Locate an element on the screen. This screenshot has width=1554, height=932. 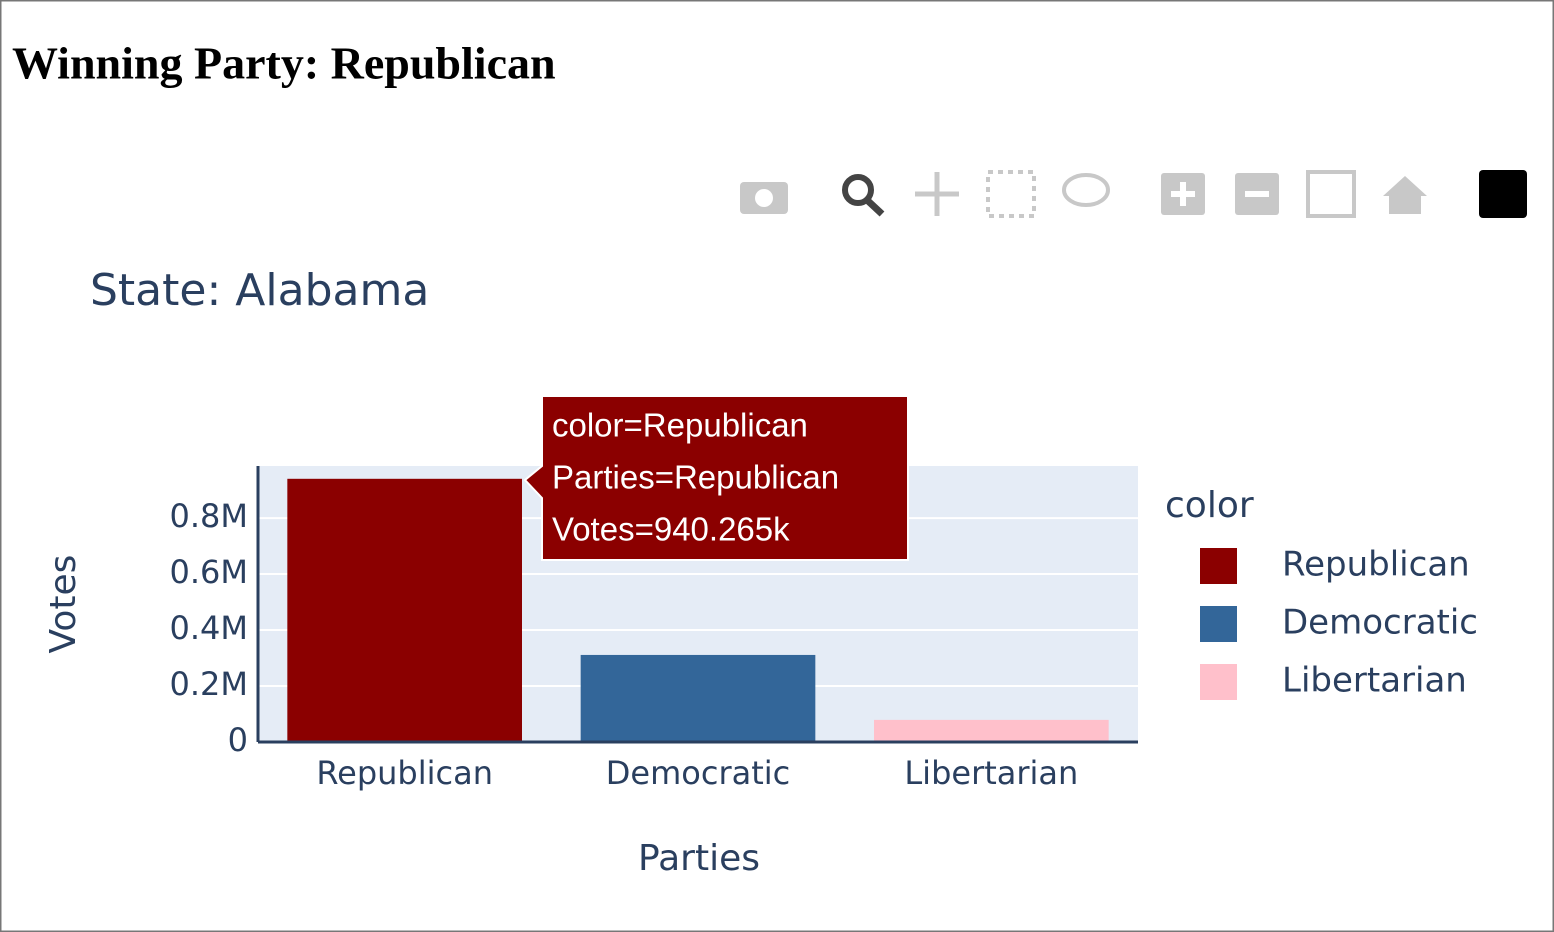
legend-label: Republican is located at coordinates (1376, 565).